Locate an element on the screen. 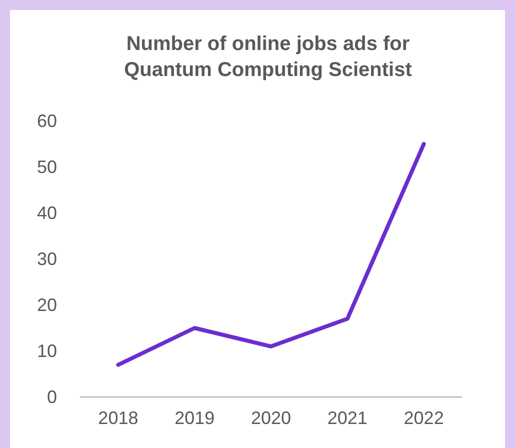 The image size is (515, 448). x-tick-label: 2018 is located at coordinates (118, 418).